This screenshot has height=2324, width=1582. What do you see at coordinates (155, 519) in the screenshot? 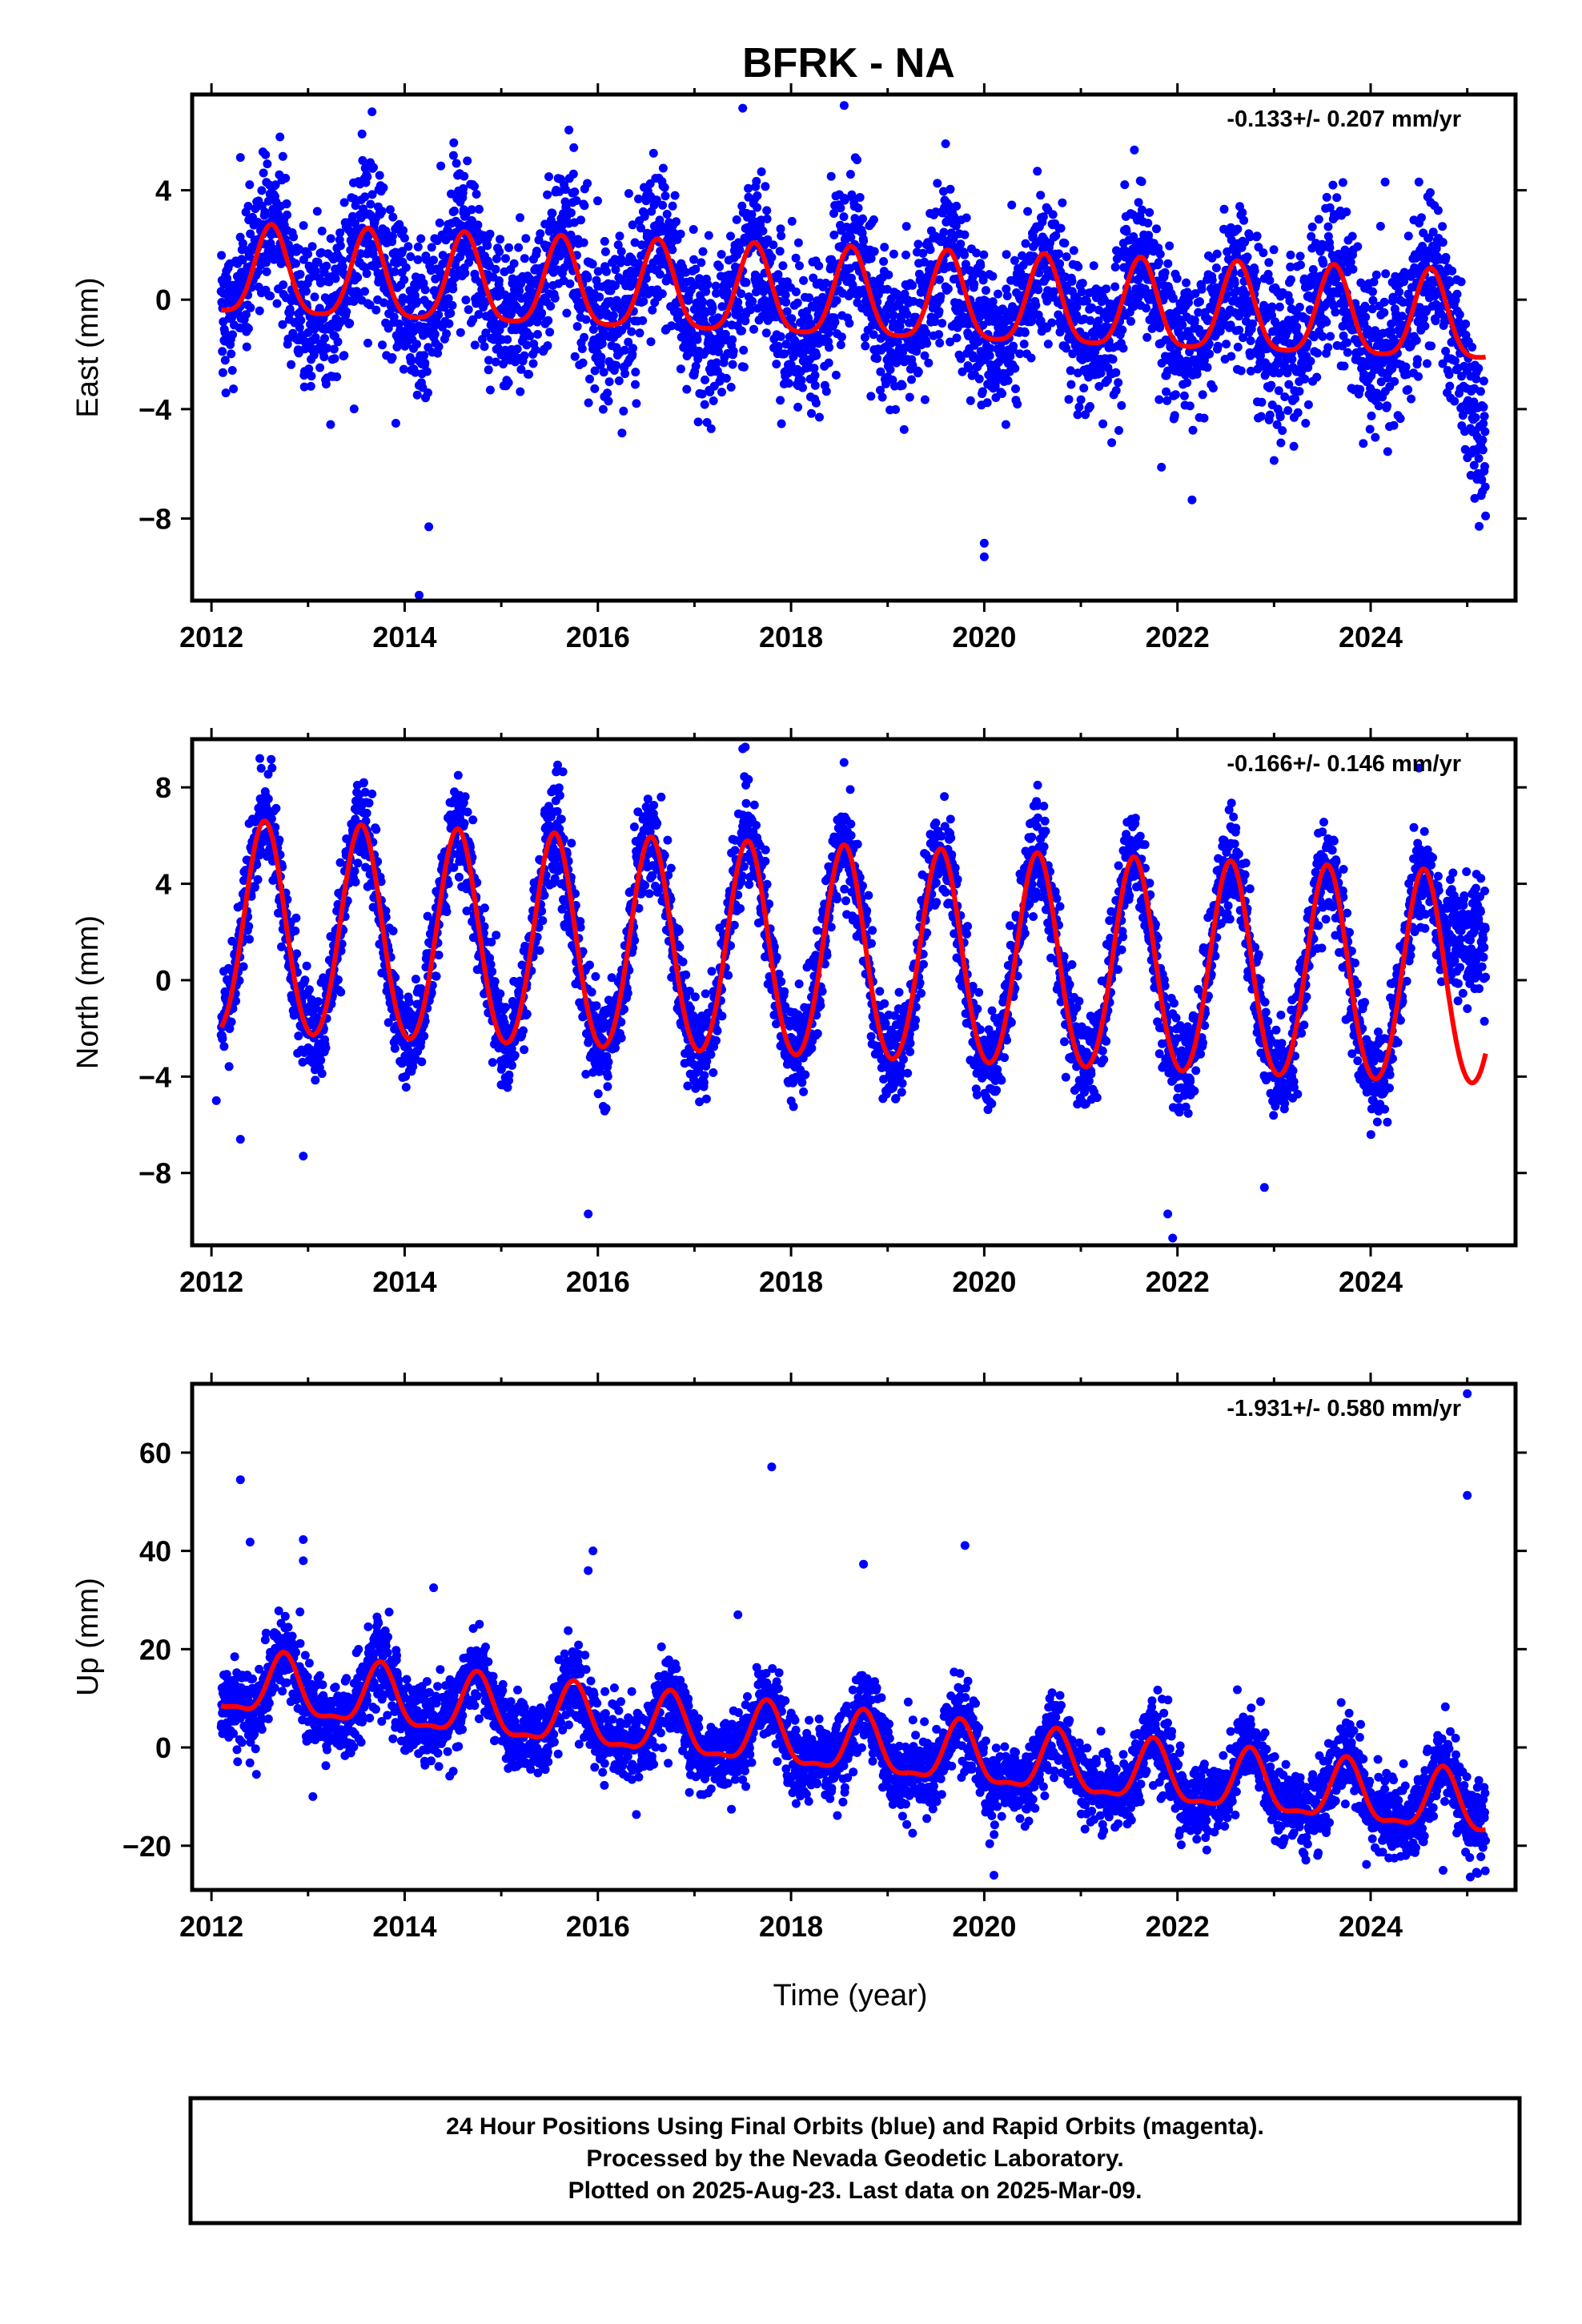
I see `y-tick-label: −8` at bounding box center [155, 519].